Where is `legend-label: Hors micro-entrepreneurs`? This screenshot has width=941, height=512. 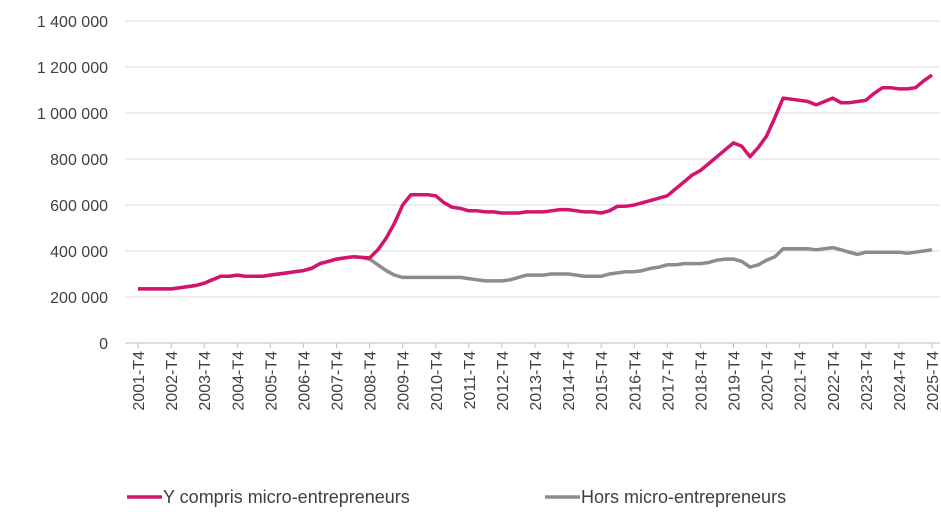 legend-label: Hors micro-entrepreneurs is located at coordinates (683, 497).